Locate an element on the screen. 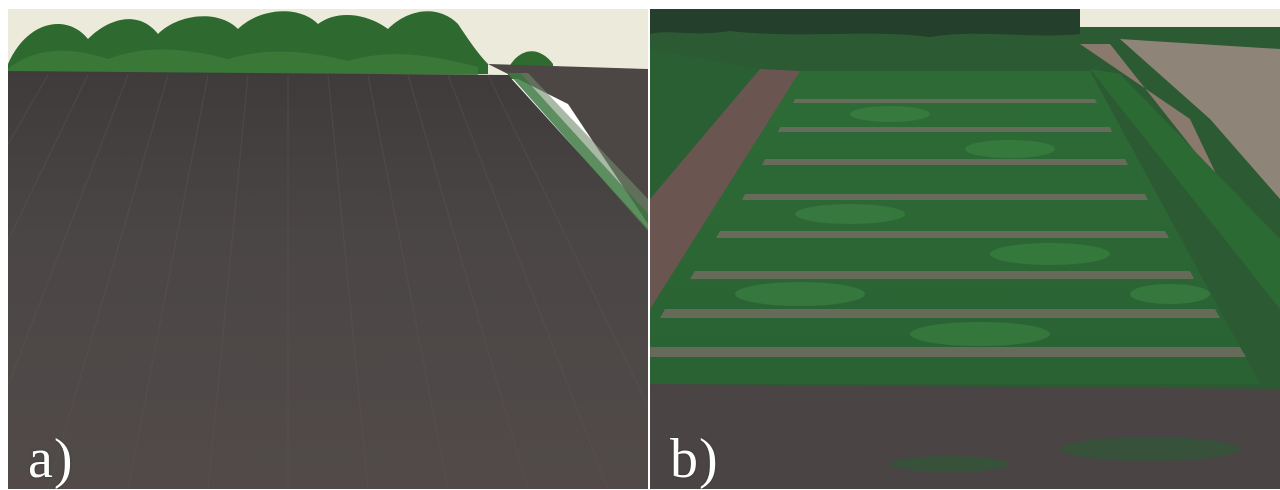  grass-strip is located at coordinates (578, 152).